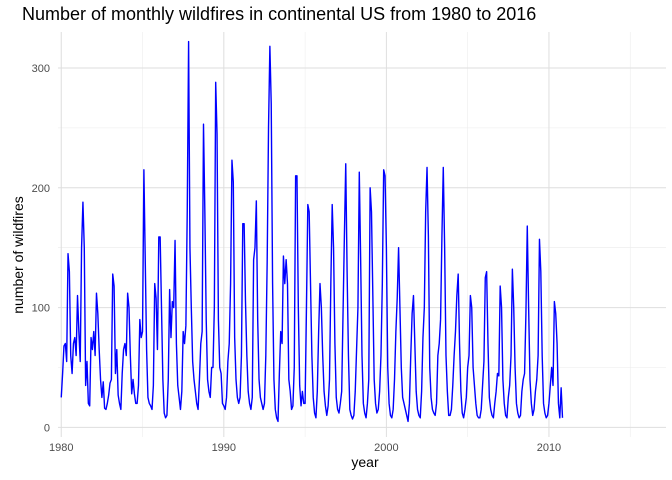 Image resolution: width=672 pixels, height=480 pixels. Describe the element at coordinates (224, 448) in the screenshot. I see `x-tick-label: 1990` at that location.